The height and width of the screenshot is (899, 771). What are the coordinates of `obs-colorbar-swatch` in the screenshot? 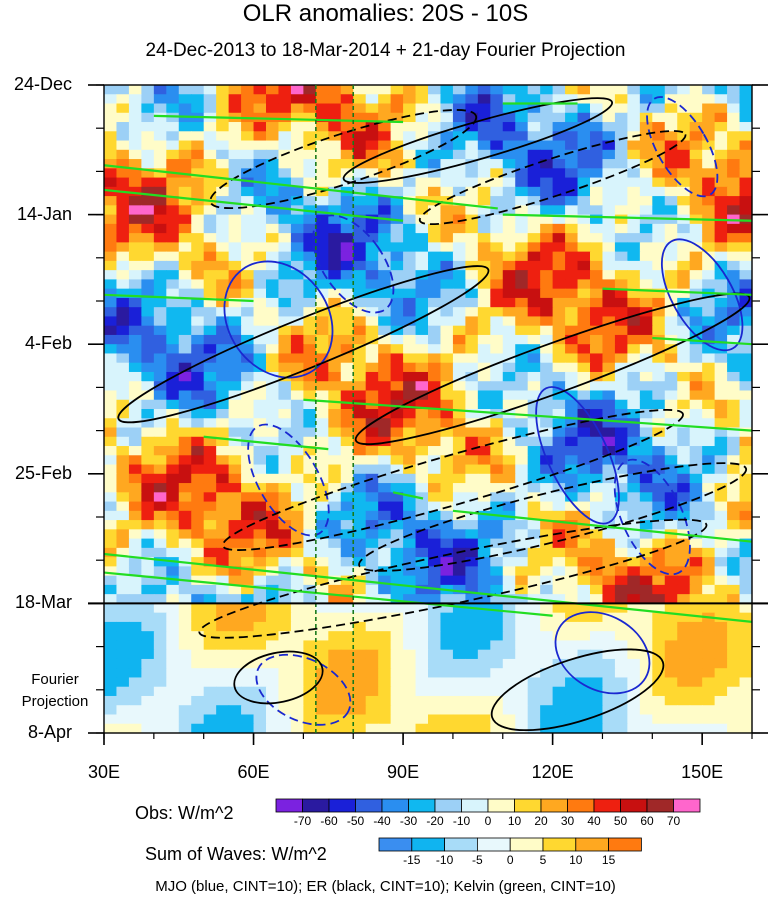 It's located at (634, 805).